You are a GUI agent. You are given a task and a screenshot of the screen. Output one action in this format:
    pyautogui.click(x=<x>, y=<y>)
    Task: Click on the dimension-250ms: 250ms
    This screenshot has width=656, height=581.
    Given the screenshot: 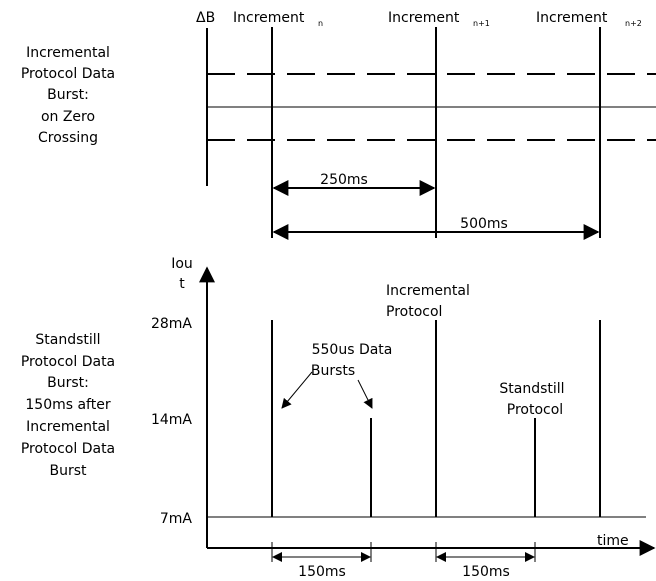 What is the action you would take?
    pyautogui.click(x=354, y=184)
    